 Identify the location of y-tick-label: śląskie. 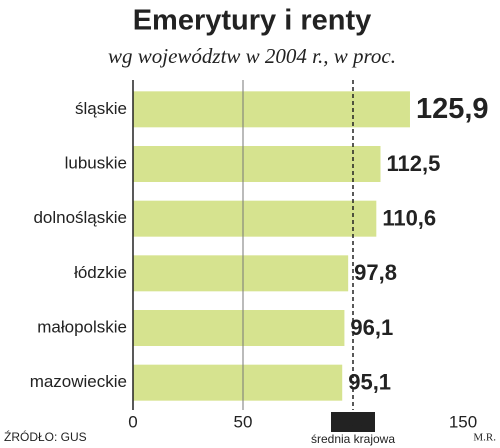
(101, 108).